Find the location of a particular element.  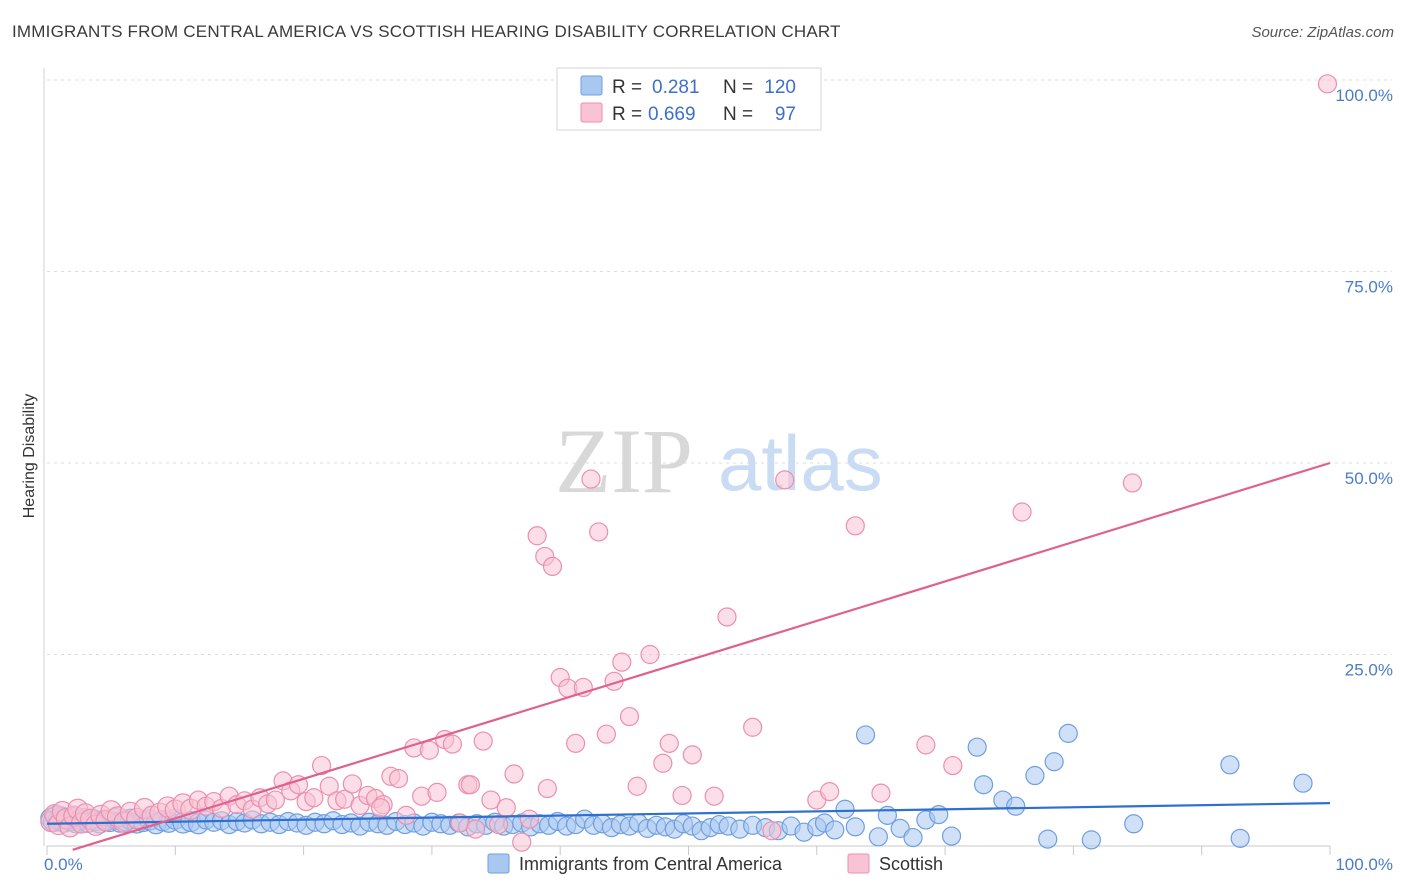

watermark-zip: ZIP is located at coordinates (624, 461).